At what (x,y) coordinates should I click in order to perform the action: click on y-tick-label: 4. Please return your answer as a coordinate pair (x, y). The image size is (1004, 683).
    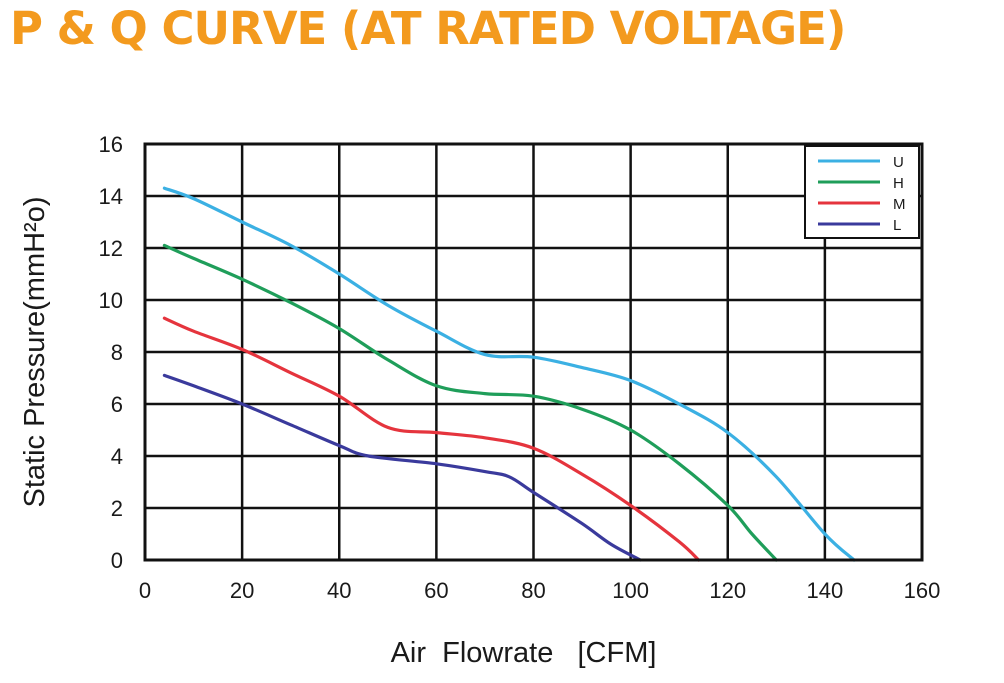
    Looking at the image, I should click on (117, 456).